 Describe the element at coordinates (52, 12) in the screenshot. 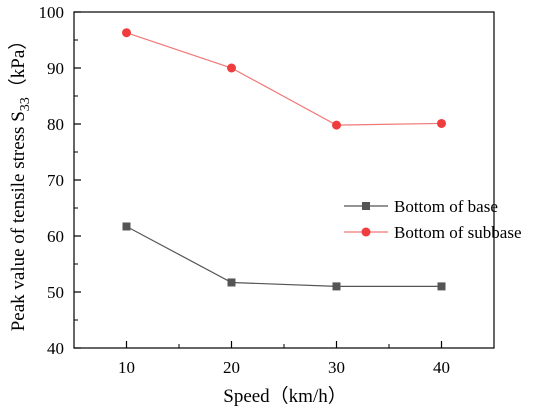

I see `y-tick-label: 100` at that location.